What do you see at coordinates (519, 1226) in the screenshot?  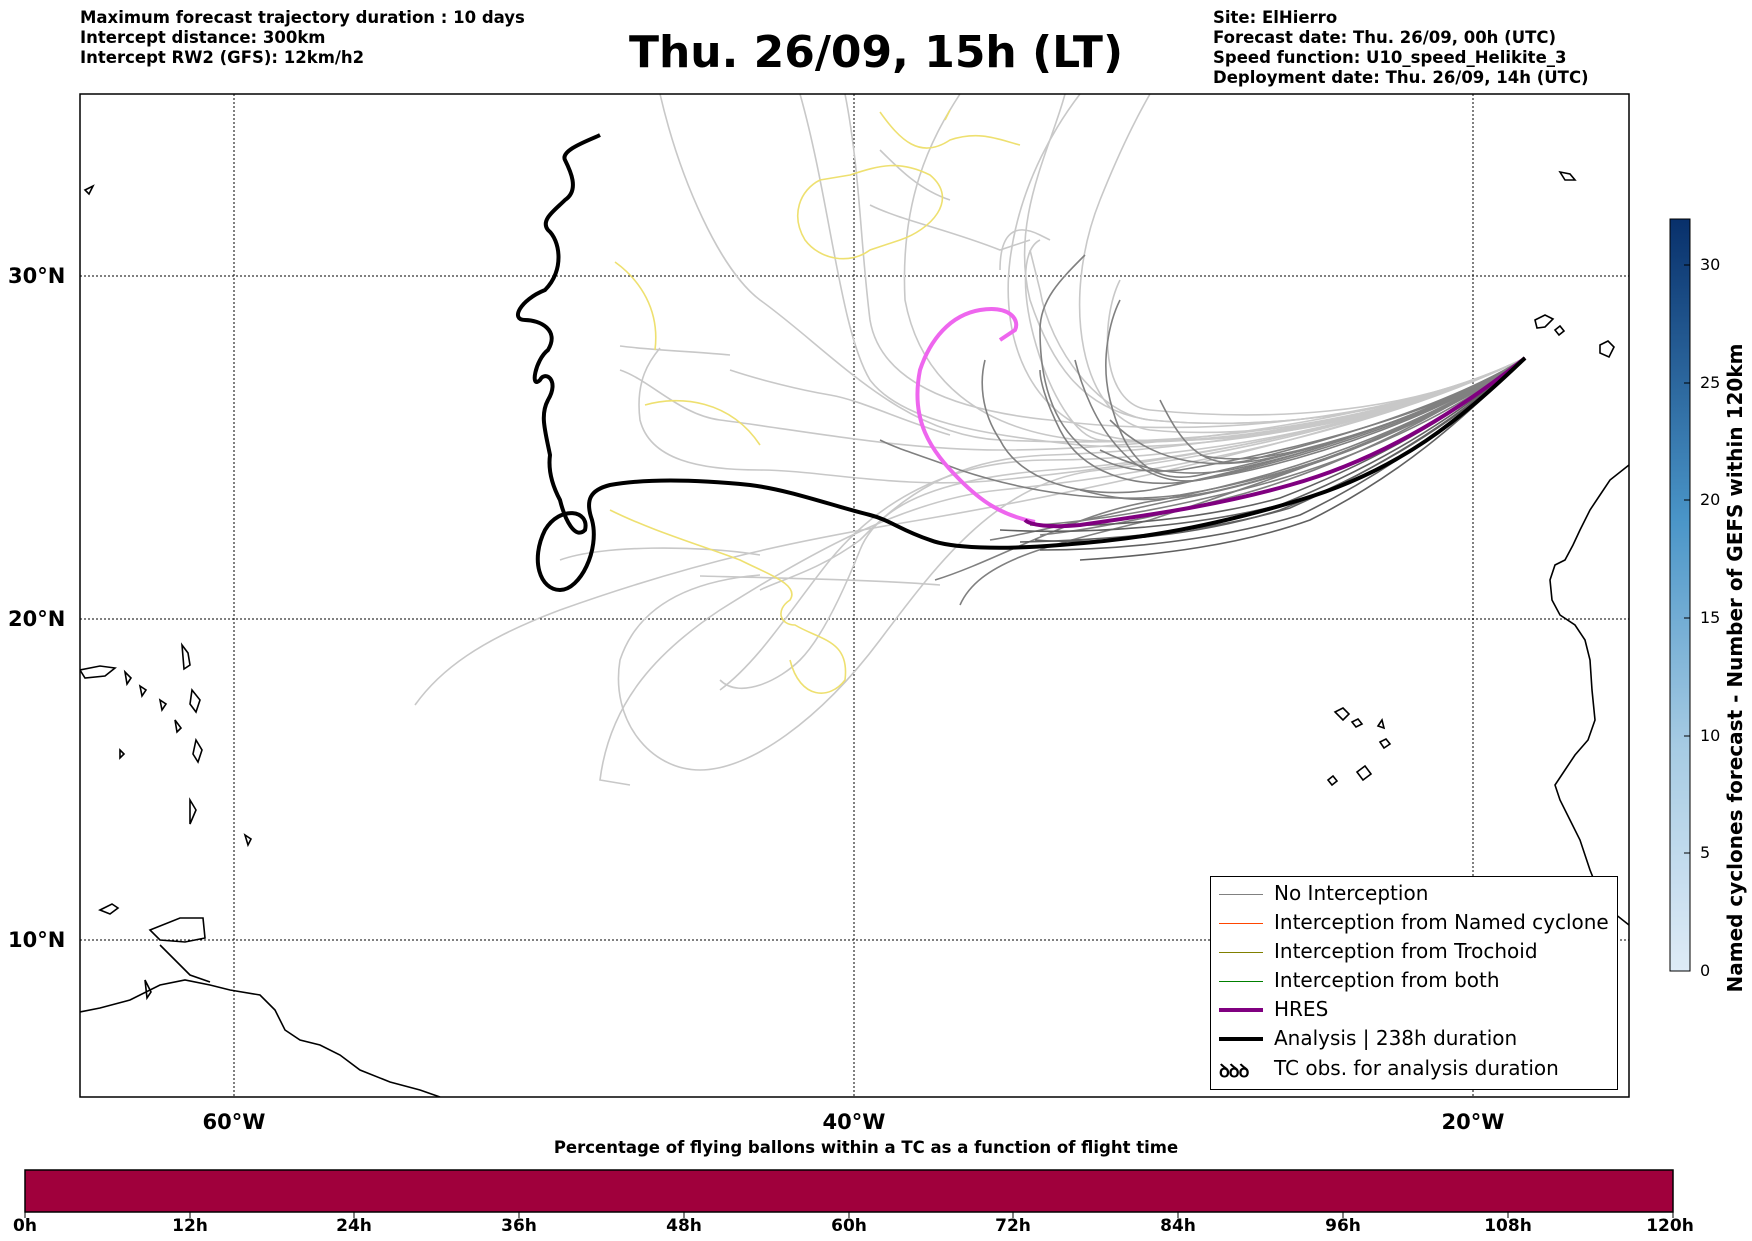 I see `time-label: 36h` at bounding box center [519, 1226].